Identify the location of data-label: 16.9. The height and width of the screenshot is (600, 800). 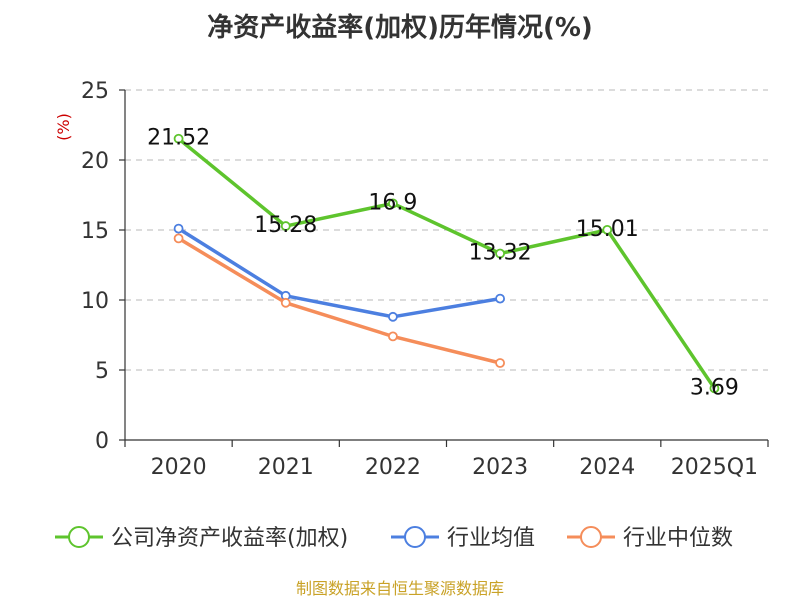
(392, 202).